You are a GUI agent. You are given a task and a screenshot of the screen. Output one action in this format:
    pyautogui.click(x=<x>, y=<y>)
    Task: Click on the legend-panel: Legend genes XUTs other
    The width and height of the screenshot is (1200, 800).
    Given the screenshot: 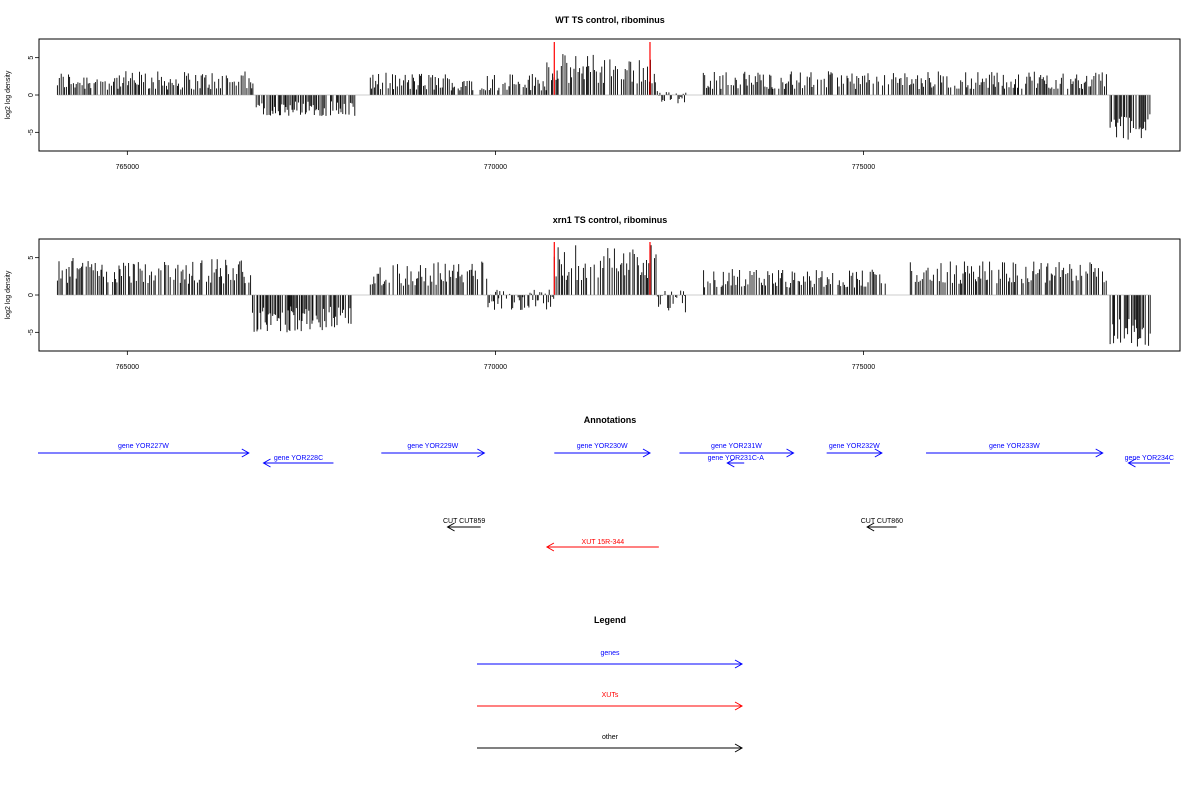 What is the action you would take?
    pyautogui.click(x=610, y=684)
    